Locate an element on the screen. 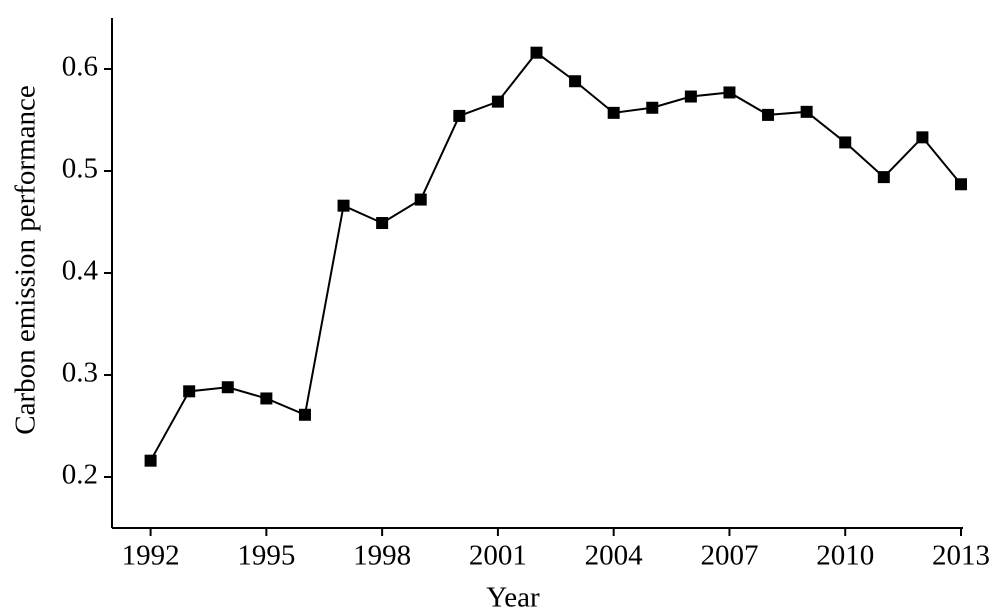  y-tick-label: 0.4 is located at coordinates (80, 271).